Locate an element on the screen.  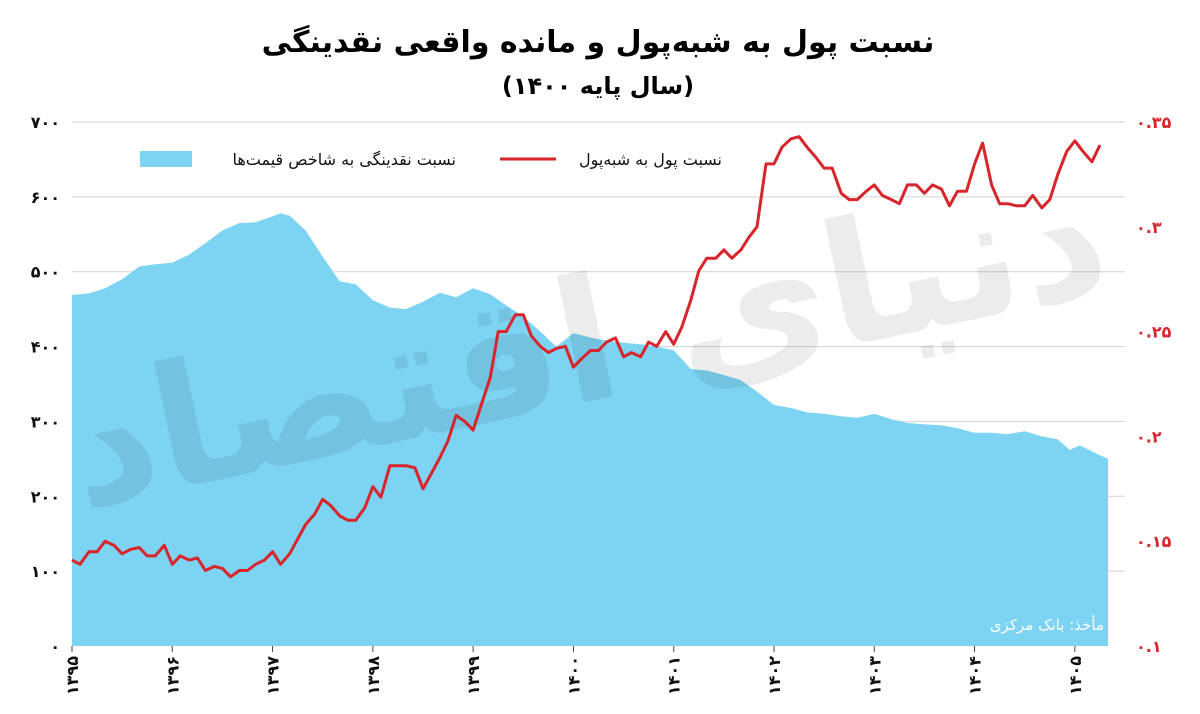
x-tick-label: ۱۴۰۲ is located at coordinates (774, 675).